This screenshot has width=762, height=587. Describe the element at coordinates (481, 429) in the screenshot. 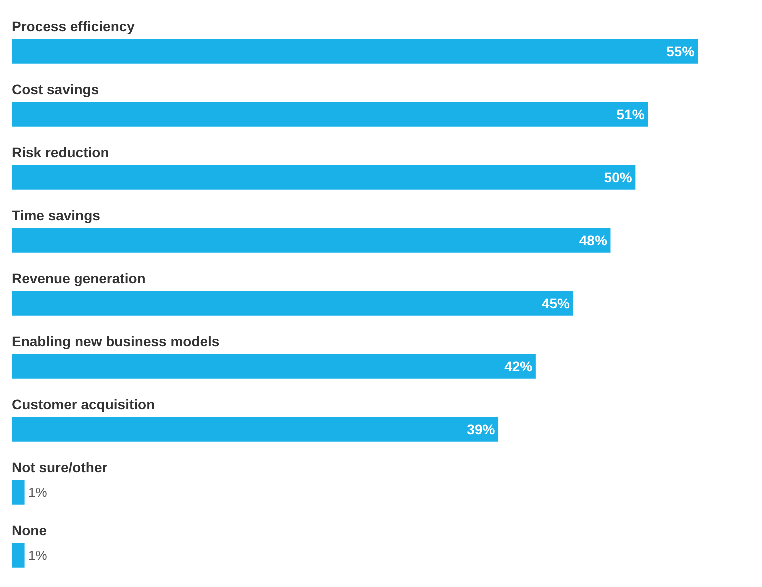

I see `data-label: 39%` at that location.